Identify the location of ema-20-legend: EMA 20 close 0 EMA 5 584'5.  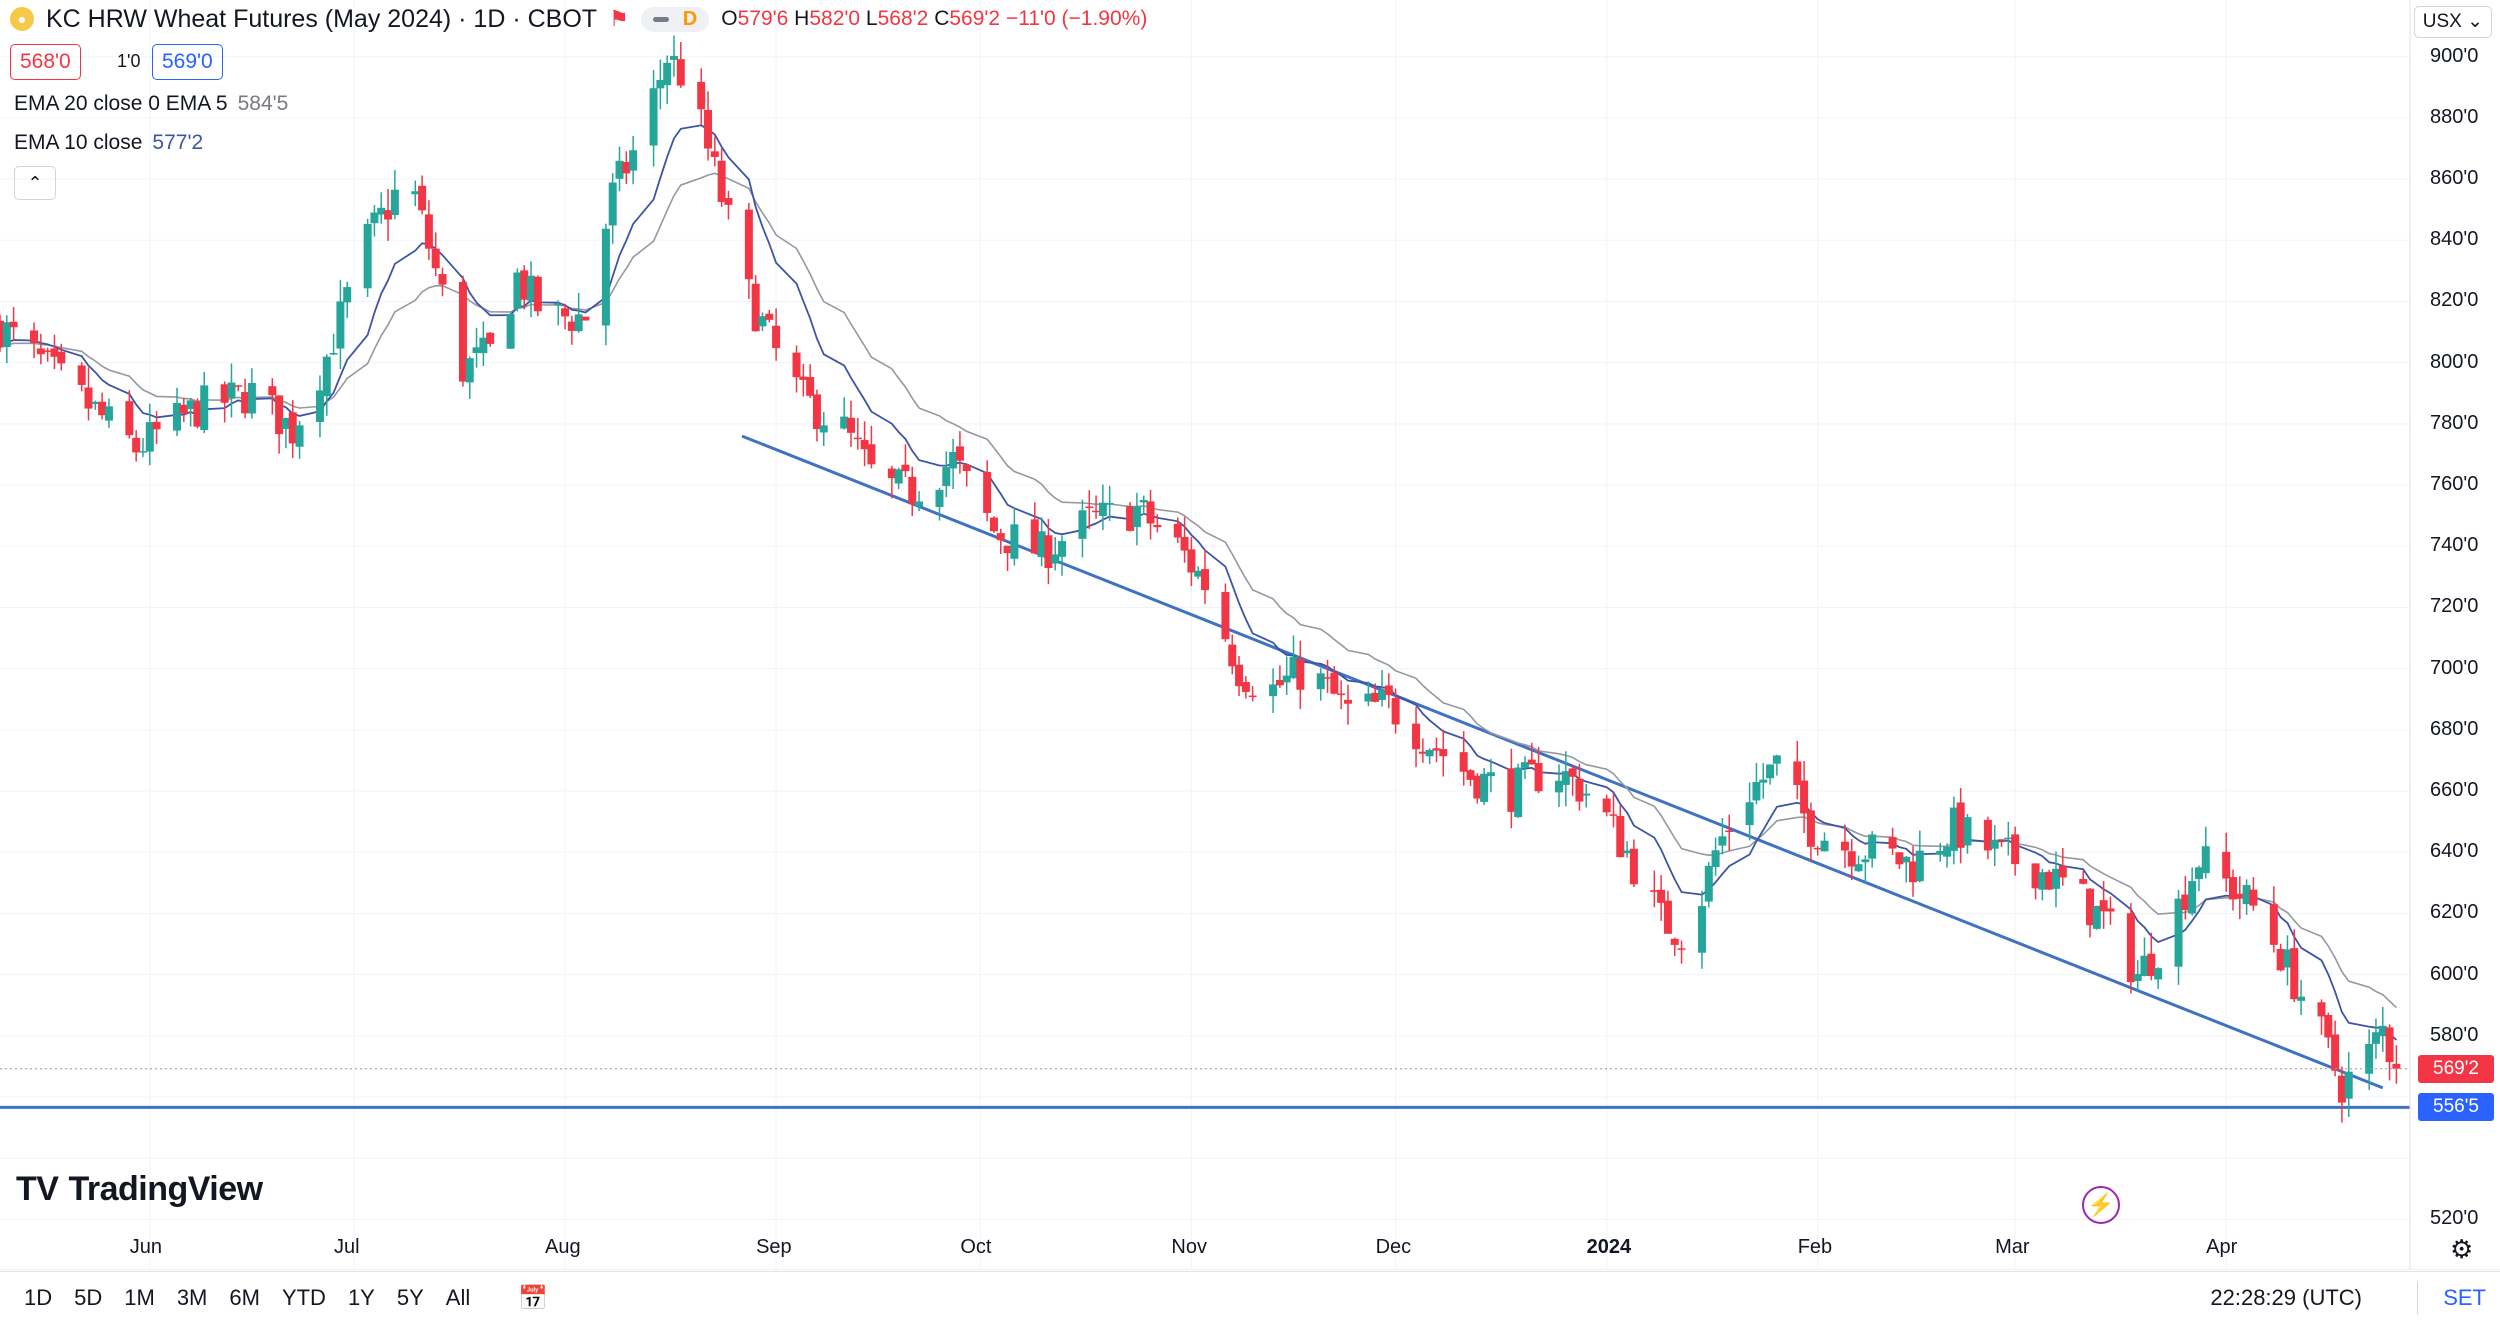
(151, 104).